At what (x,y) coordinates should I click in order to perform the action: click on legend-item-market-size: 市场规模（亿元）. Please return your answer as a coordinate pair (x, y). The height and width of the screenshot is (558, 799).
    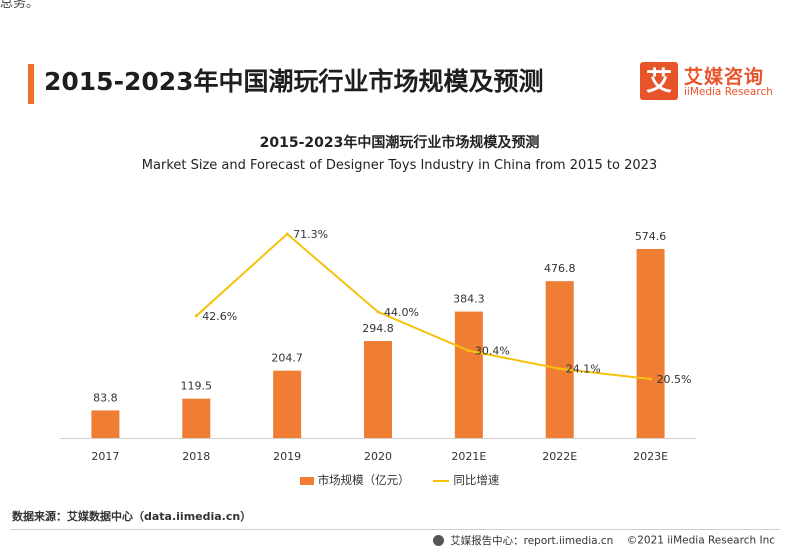
    Looking at the image, I should click on (354, 480).